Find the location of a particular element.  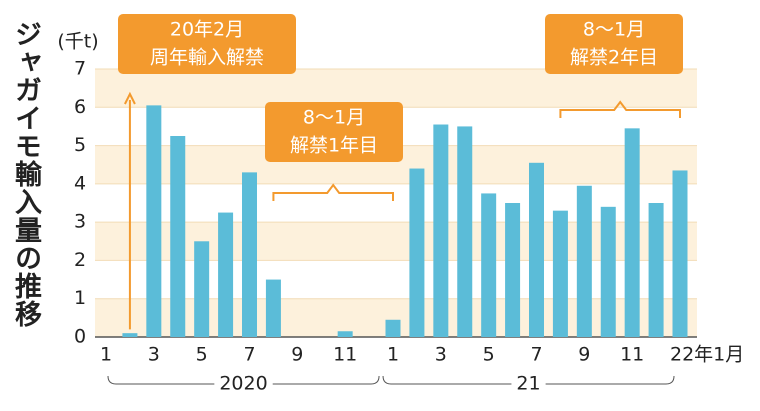

unit-label: (千t) is located at coordinates (77, 42).